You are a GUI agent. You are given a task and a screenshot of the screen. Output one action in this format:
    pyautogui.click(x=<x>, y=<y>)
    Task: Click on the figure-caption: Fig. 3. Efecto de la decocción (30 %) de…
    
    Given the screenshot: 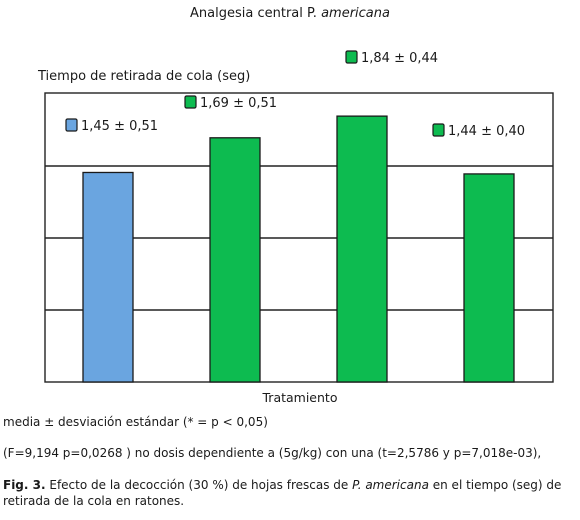 What is the action you would take?
    pyautogui.click(x=282, y=493)
    